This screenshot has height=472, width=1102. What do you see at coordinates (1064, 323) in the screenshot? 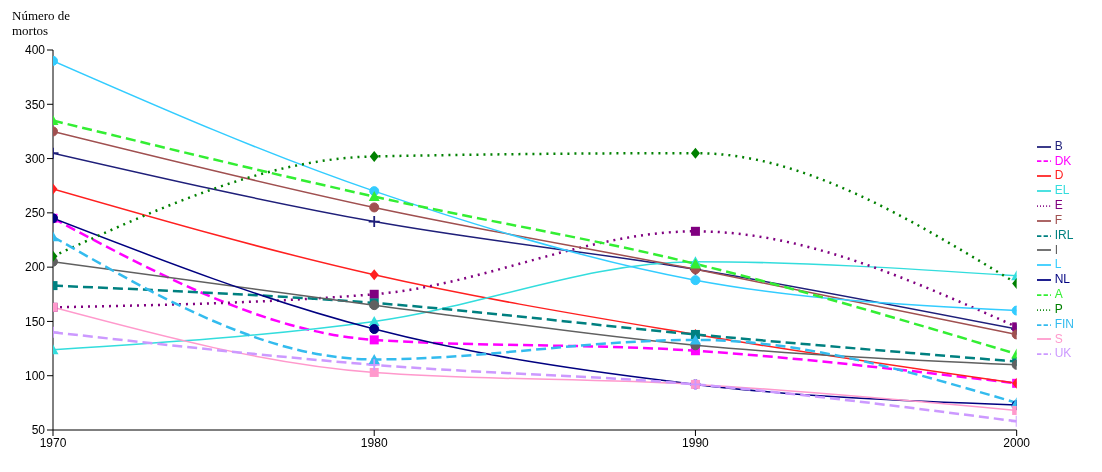
I see `legend-label: FIN` at bounding box center [1064, 323].